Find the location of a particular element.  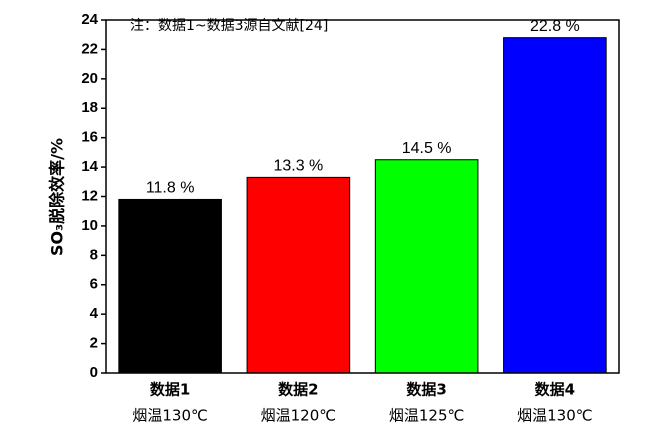

x-tick-label: 数据3 is located at coordinates (426, 390).